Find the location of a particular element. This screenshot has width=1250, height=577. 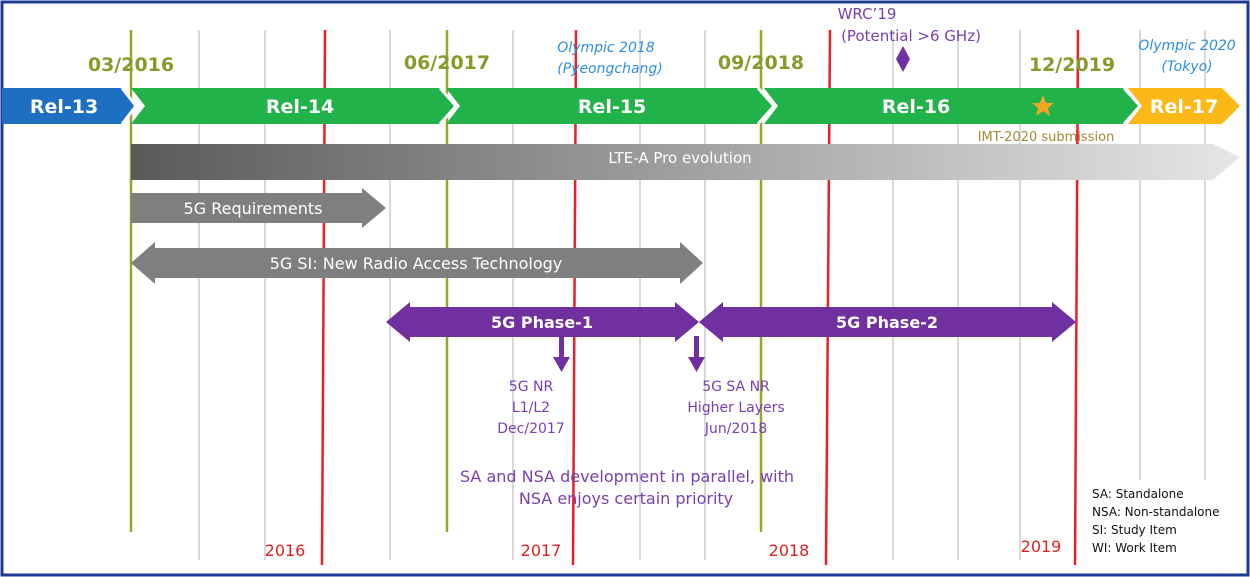

release-label-rel-13: Rel-13 is located at coordinates (64, 107).